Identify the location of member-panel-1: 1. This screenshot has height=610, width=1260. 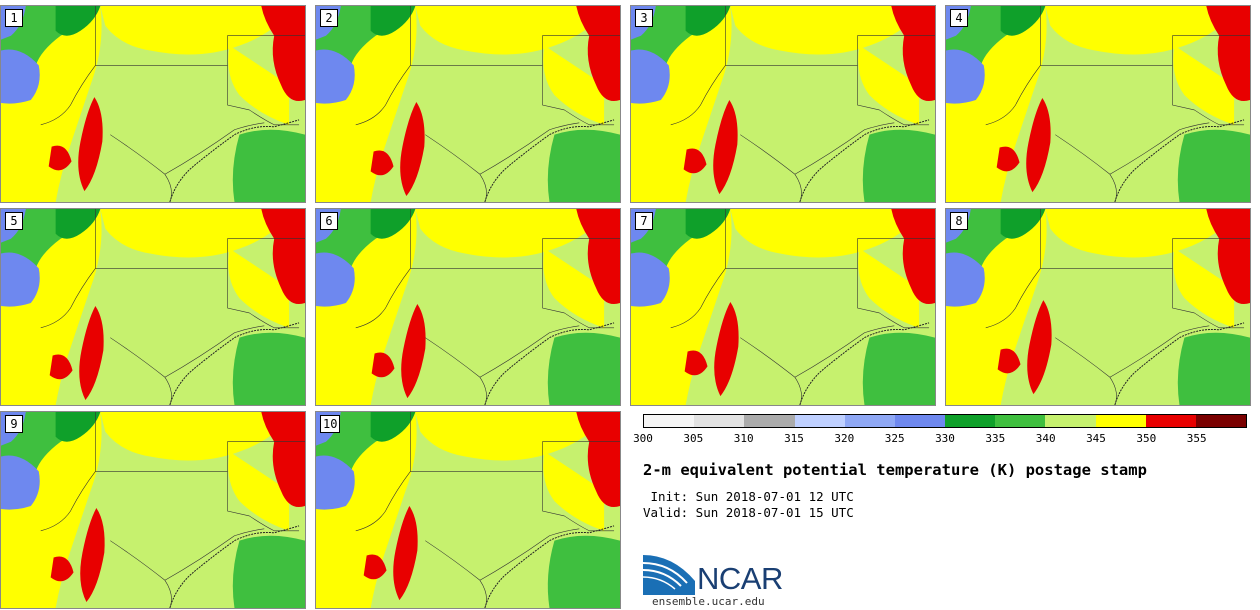
(153, 104).